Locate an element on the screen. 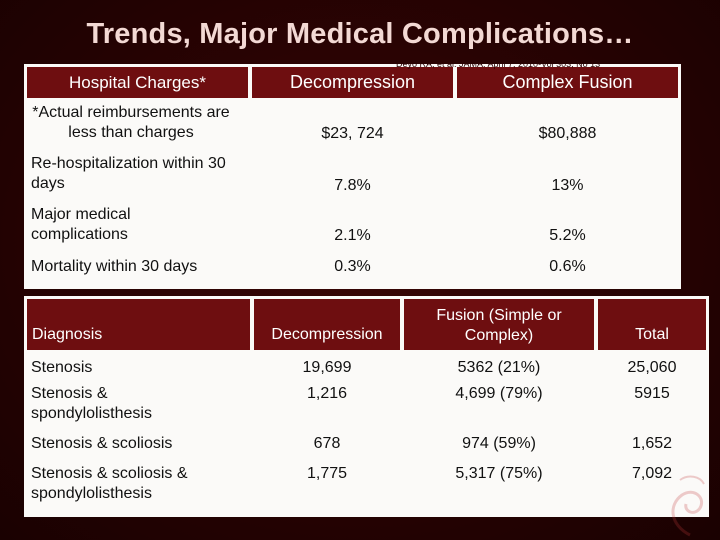 The height and width of the screenshot is (540, 720). outcomes-header-fusion: Complex Fusion is located at coordinates (567, 82).